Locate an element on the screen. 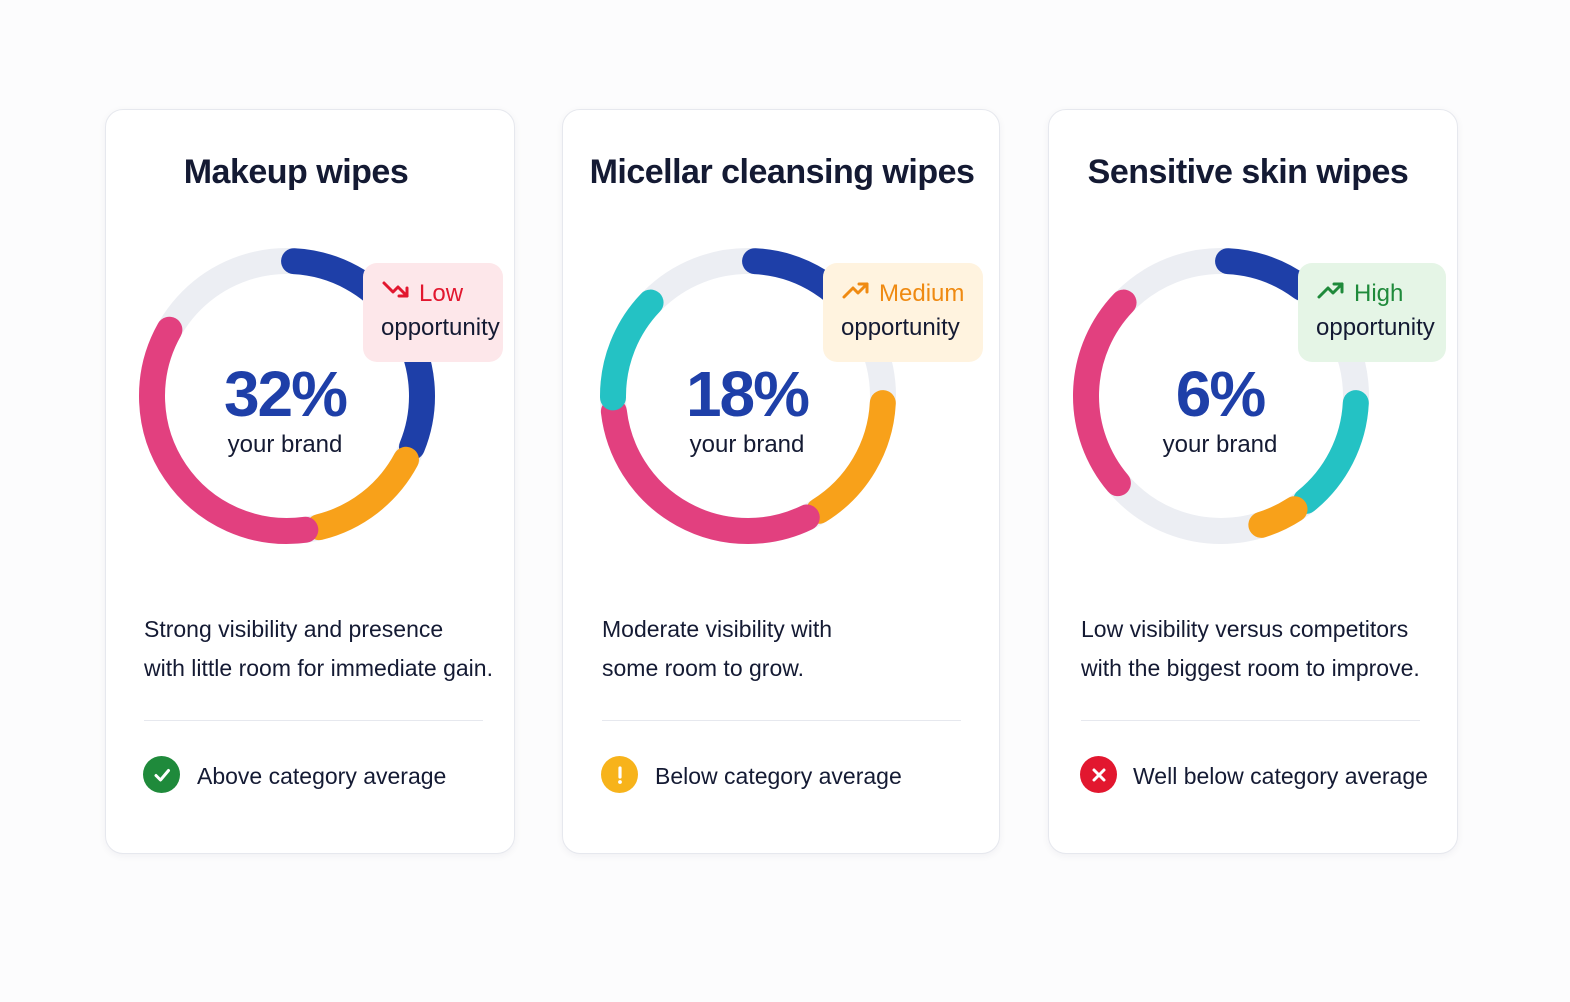  exclamation-circle-icon is located at coordinates (619, 774).